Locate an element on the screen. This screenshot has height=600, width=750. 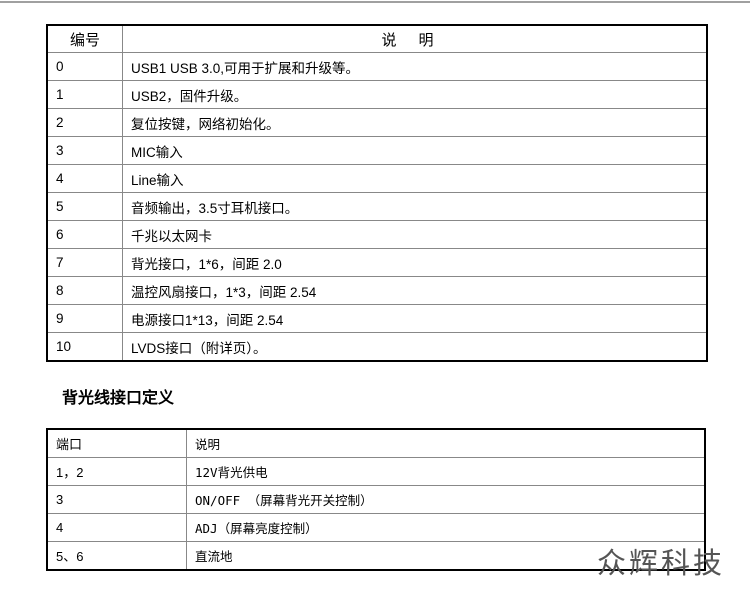
table-row: 0 USB1 USB 3.0,可用于扩展和升级等。 is located at coordinates (377, 66).